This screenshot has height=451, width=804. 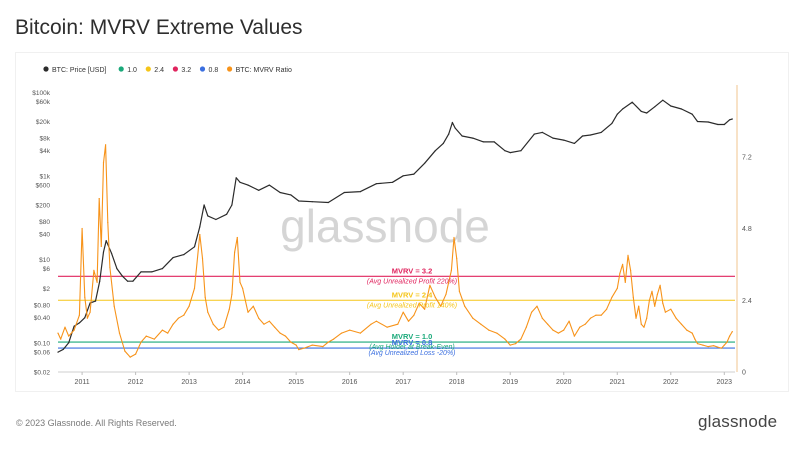 What do you see at coordinates (41, 93) in the screenshot?
I see `y-left-tick-label: $100k` at bounding box center [41, 93].